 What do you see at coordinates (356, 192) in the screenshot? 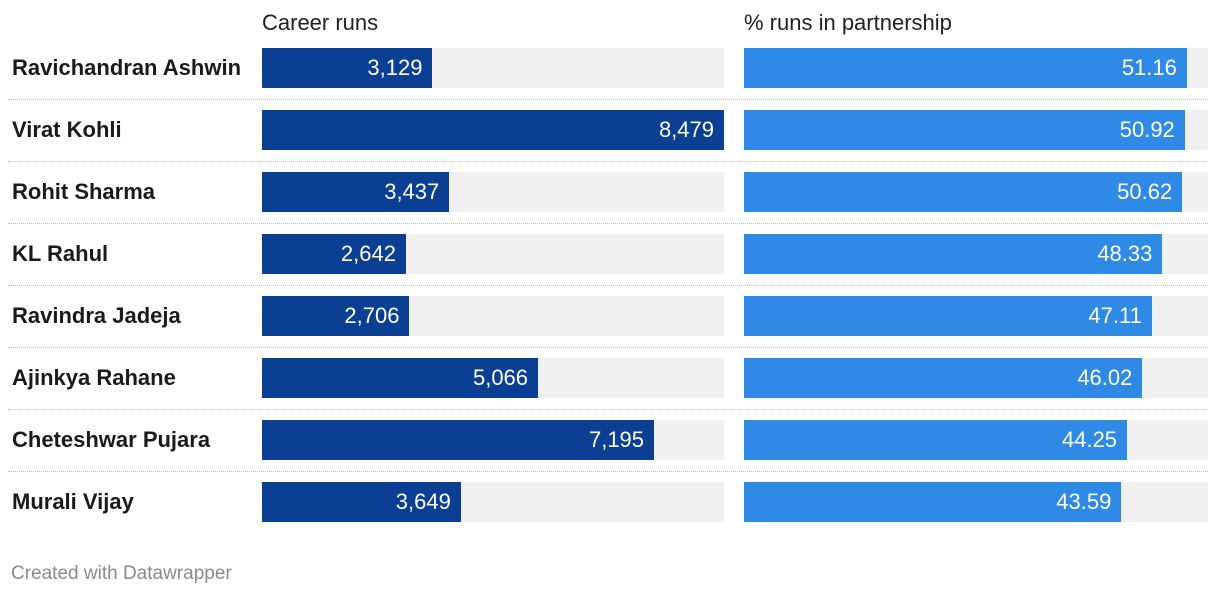
I see `career-bar: 3,437` at bounding box center [356, 192].